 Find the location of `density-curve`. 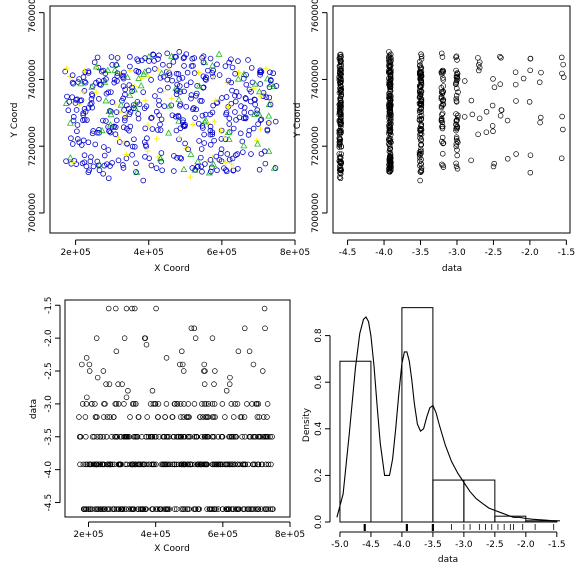

density-curve is located at coordinates (448, 419).